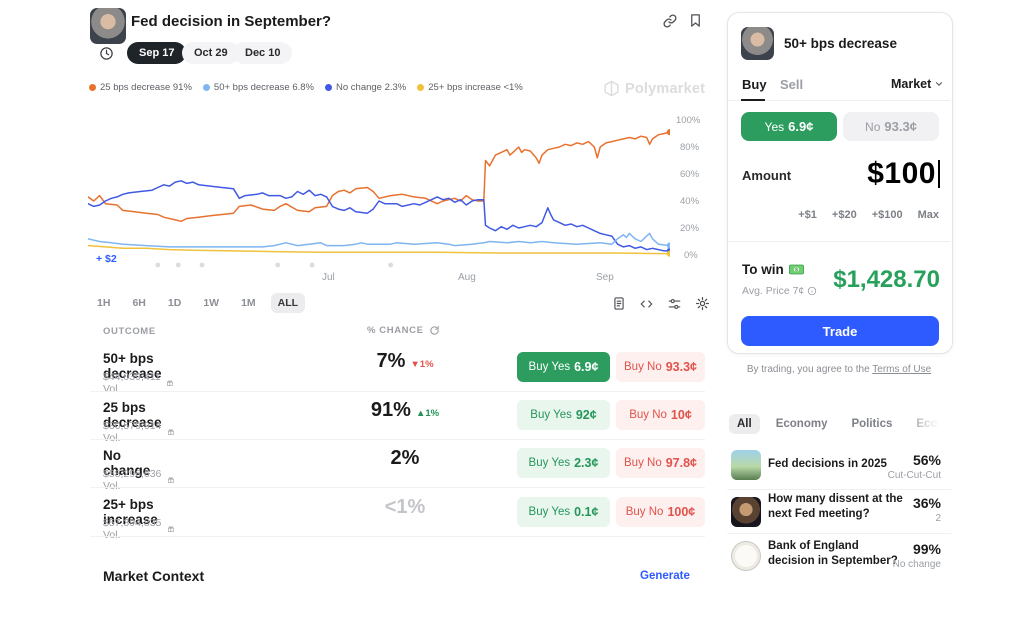  What do you see at coordinates (767, 175) in the screenshot?
I see `amount-label: Amount` at bounding box center [767, 175].